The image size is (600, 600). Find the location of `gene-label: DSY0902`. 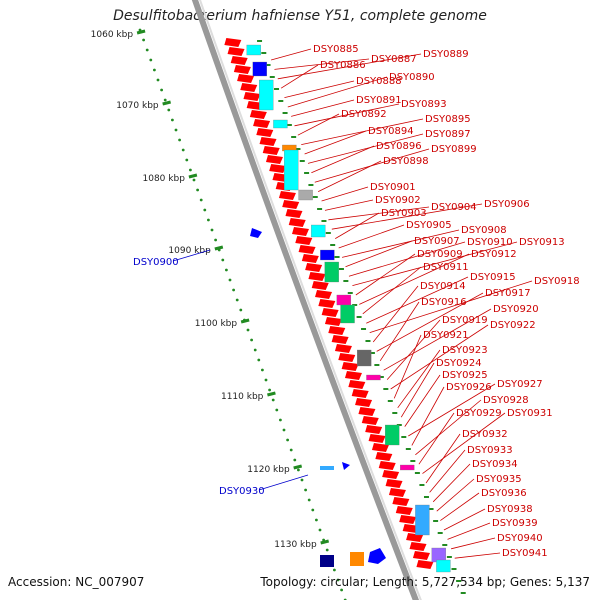

gene-label: DSY0902 is located at coordinates (398, 200).